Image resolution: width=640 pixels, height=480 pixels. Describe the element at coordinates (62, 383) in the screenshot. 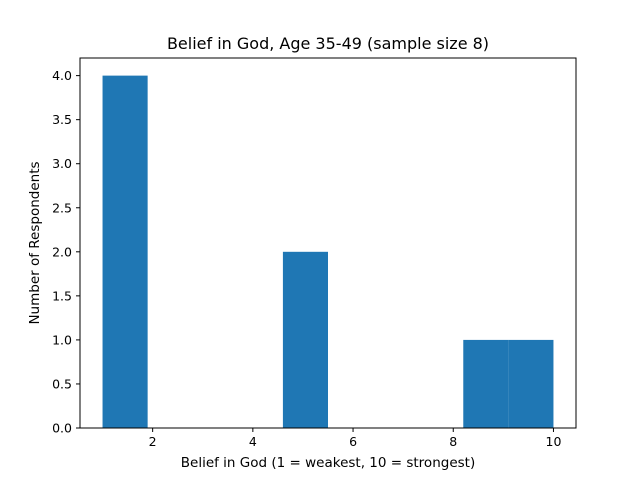

I see `y-tick-label: 0.5` at that location.